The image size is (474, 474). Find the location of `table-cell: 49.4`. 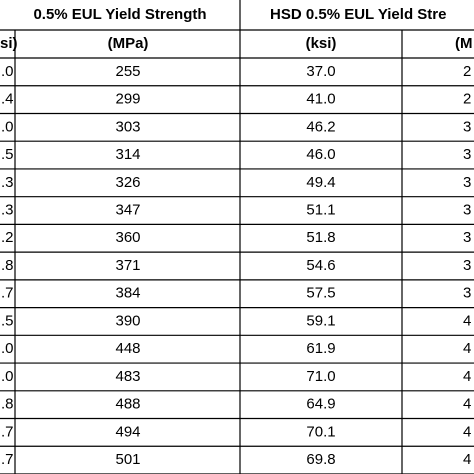

table-cell: 49.4 is located at coordinates (320, 182).